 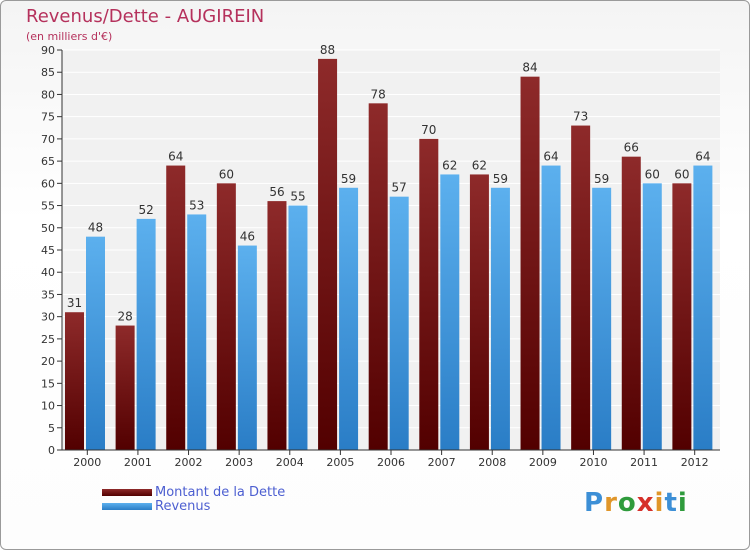 I want to click on x-tick-label: 2000, so click(x=87, y=462).